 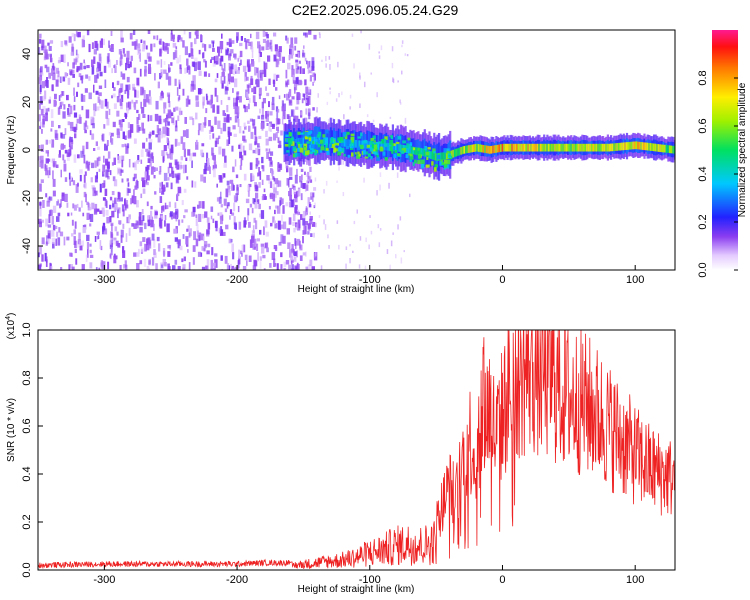 What do you see at coordinates (635, 280) in the screenshot?
I see `heatmap-x-tick-label: 100` at bounding box center [635, 280].